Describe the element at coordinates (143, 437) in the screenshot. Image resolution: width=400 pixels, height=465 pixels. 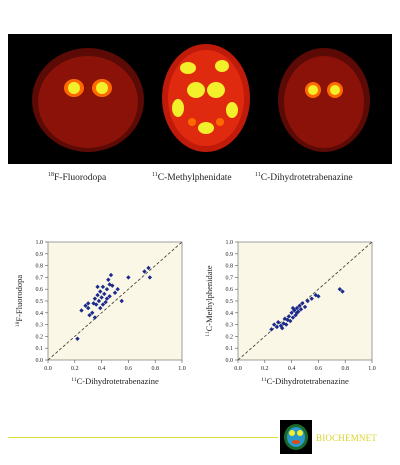
I see `footer-rule` at that location.